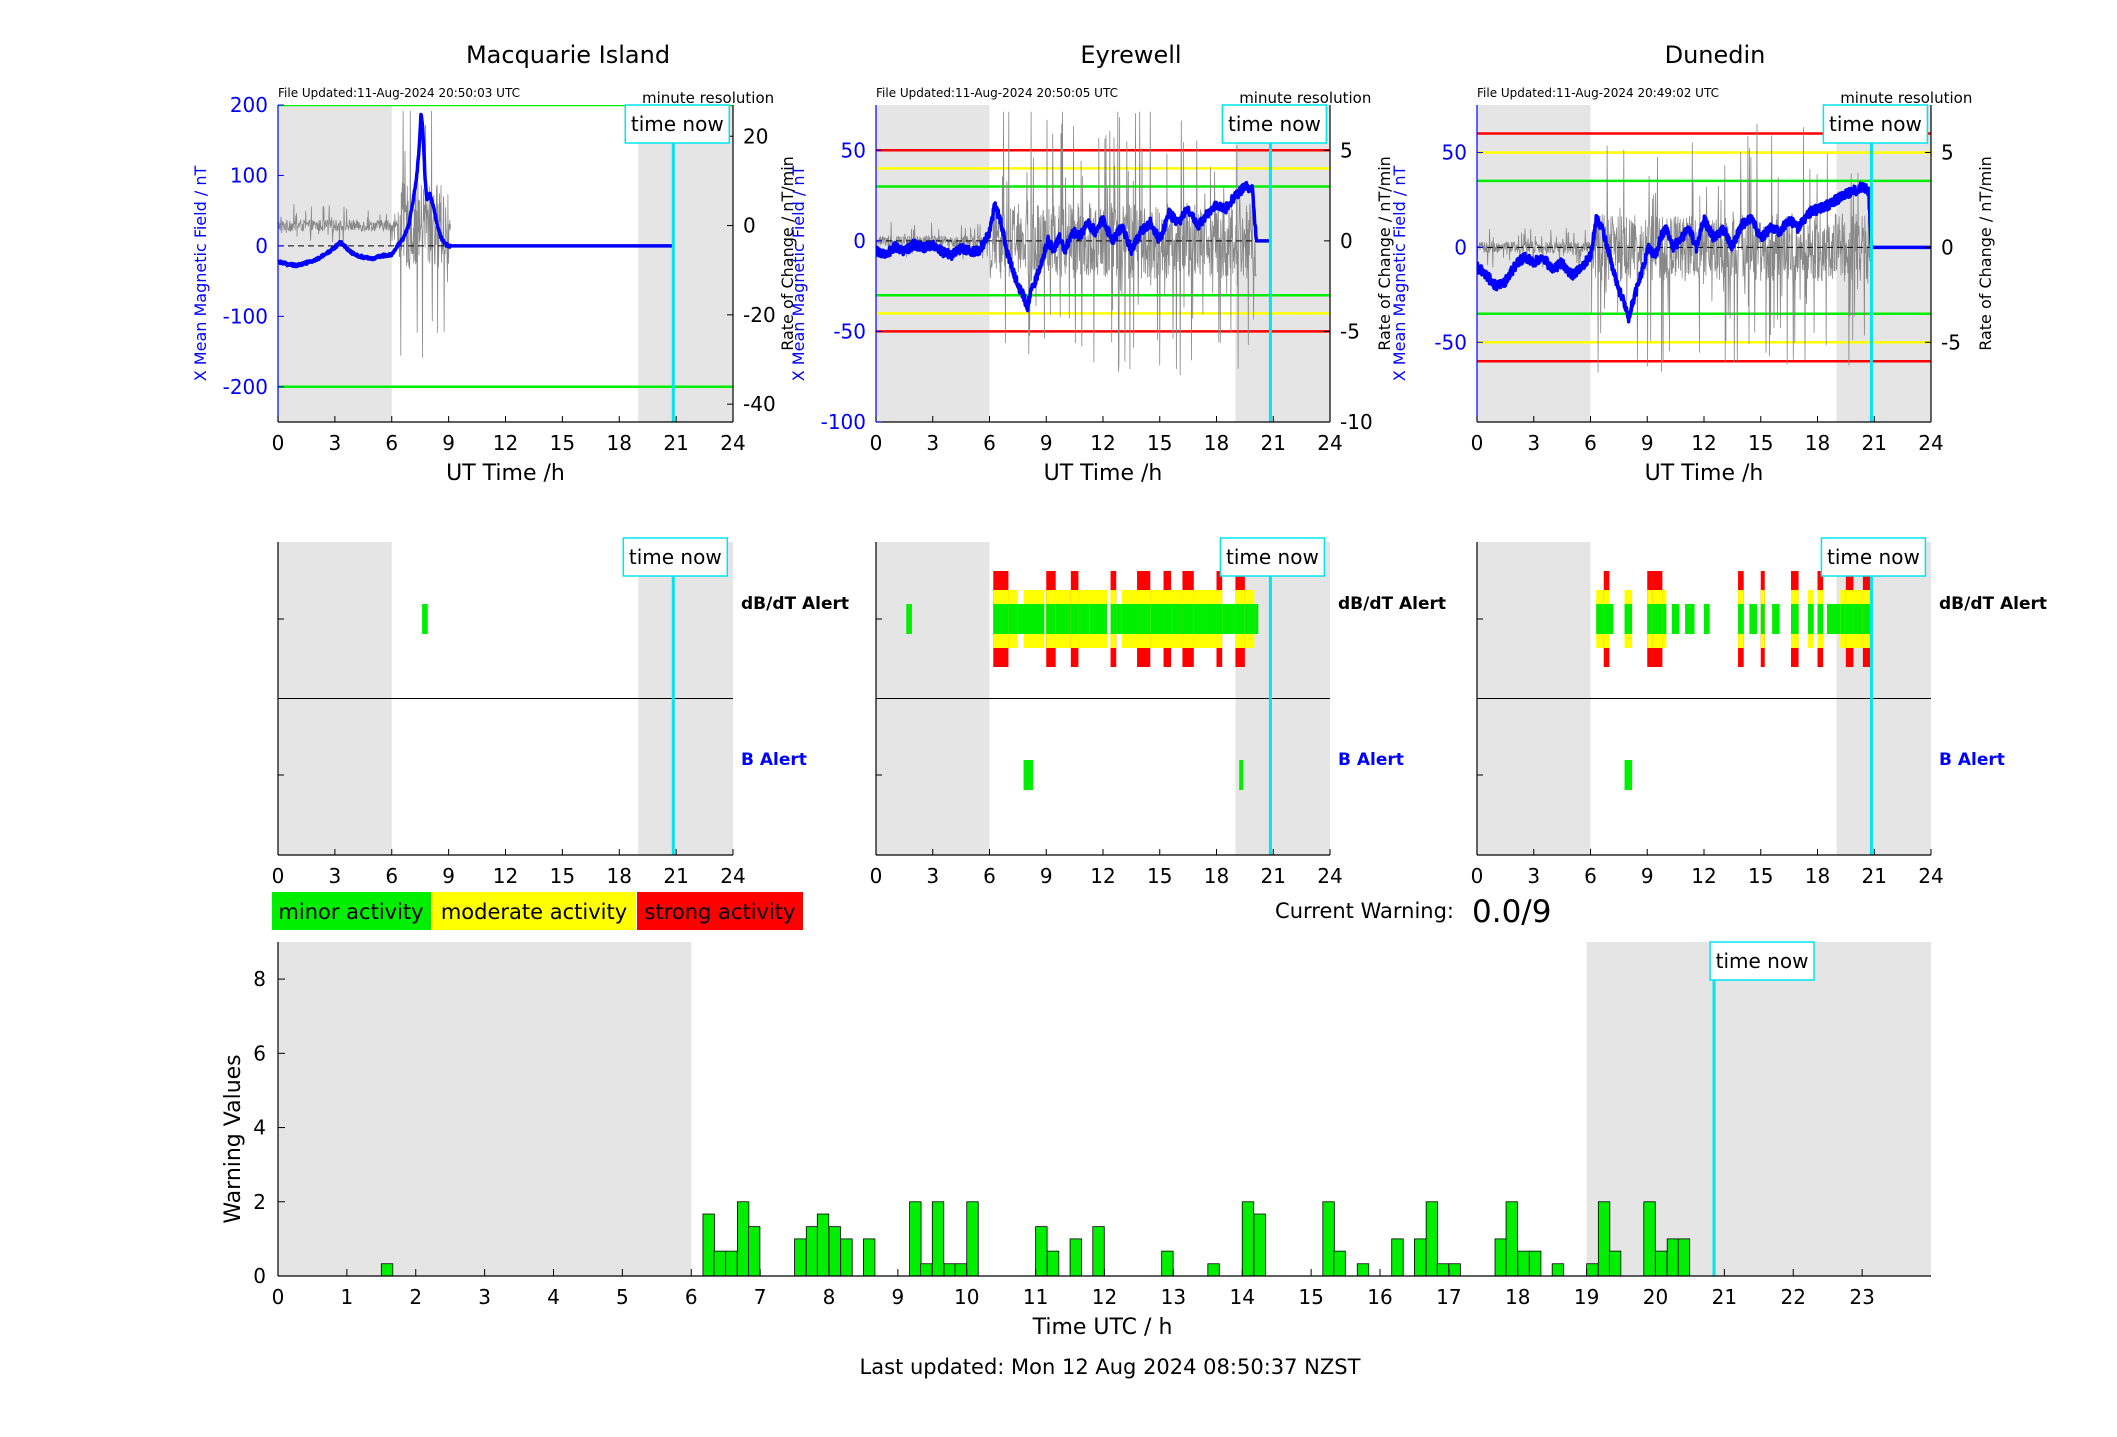  I want to click on y-left-tick-label: -50, so click(849, 331).